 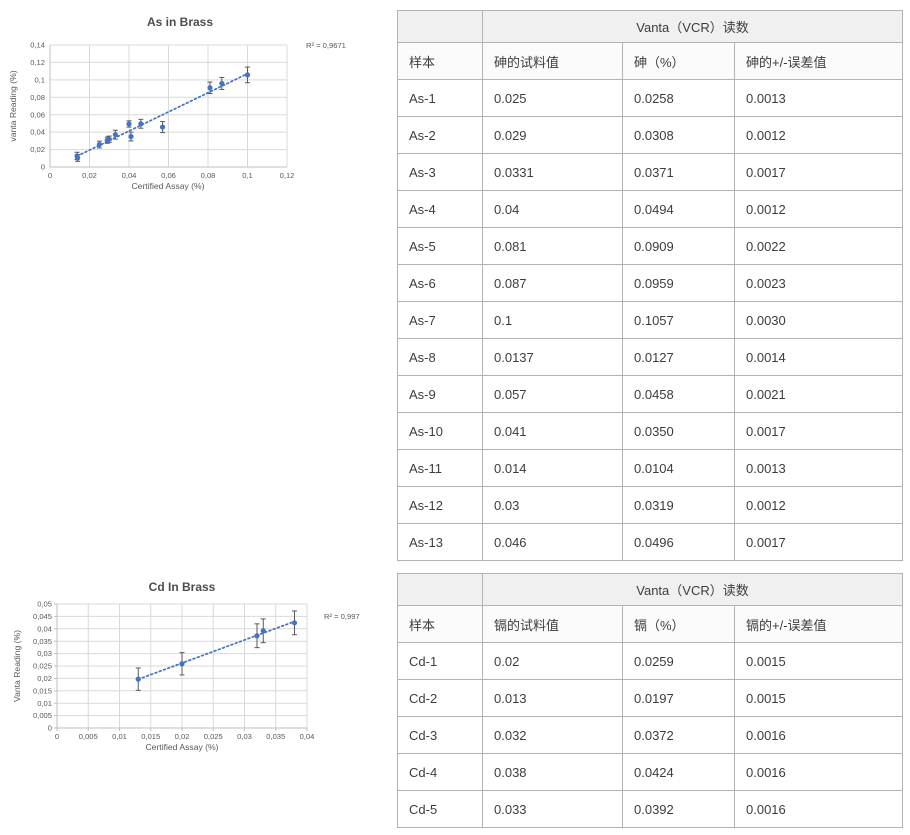 What do you see at coordinates (678, 809) in the screenshot?
I see `value-cell: 0.0392` at bounding box center [678, 809].